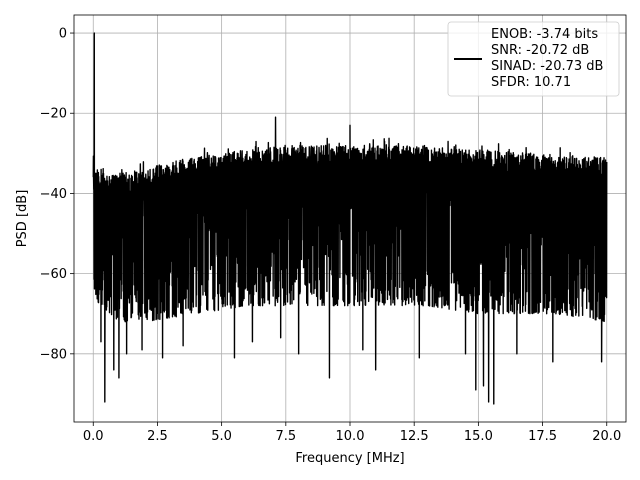 The image size is (640, 480). I want to click on x-tick-label: 12.5, so click(414, 436).